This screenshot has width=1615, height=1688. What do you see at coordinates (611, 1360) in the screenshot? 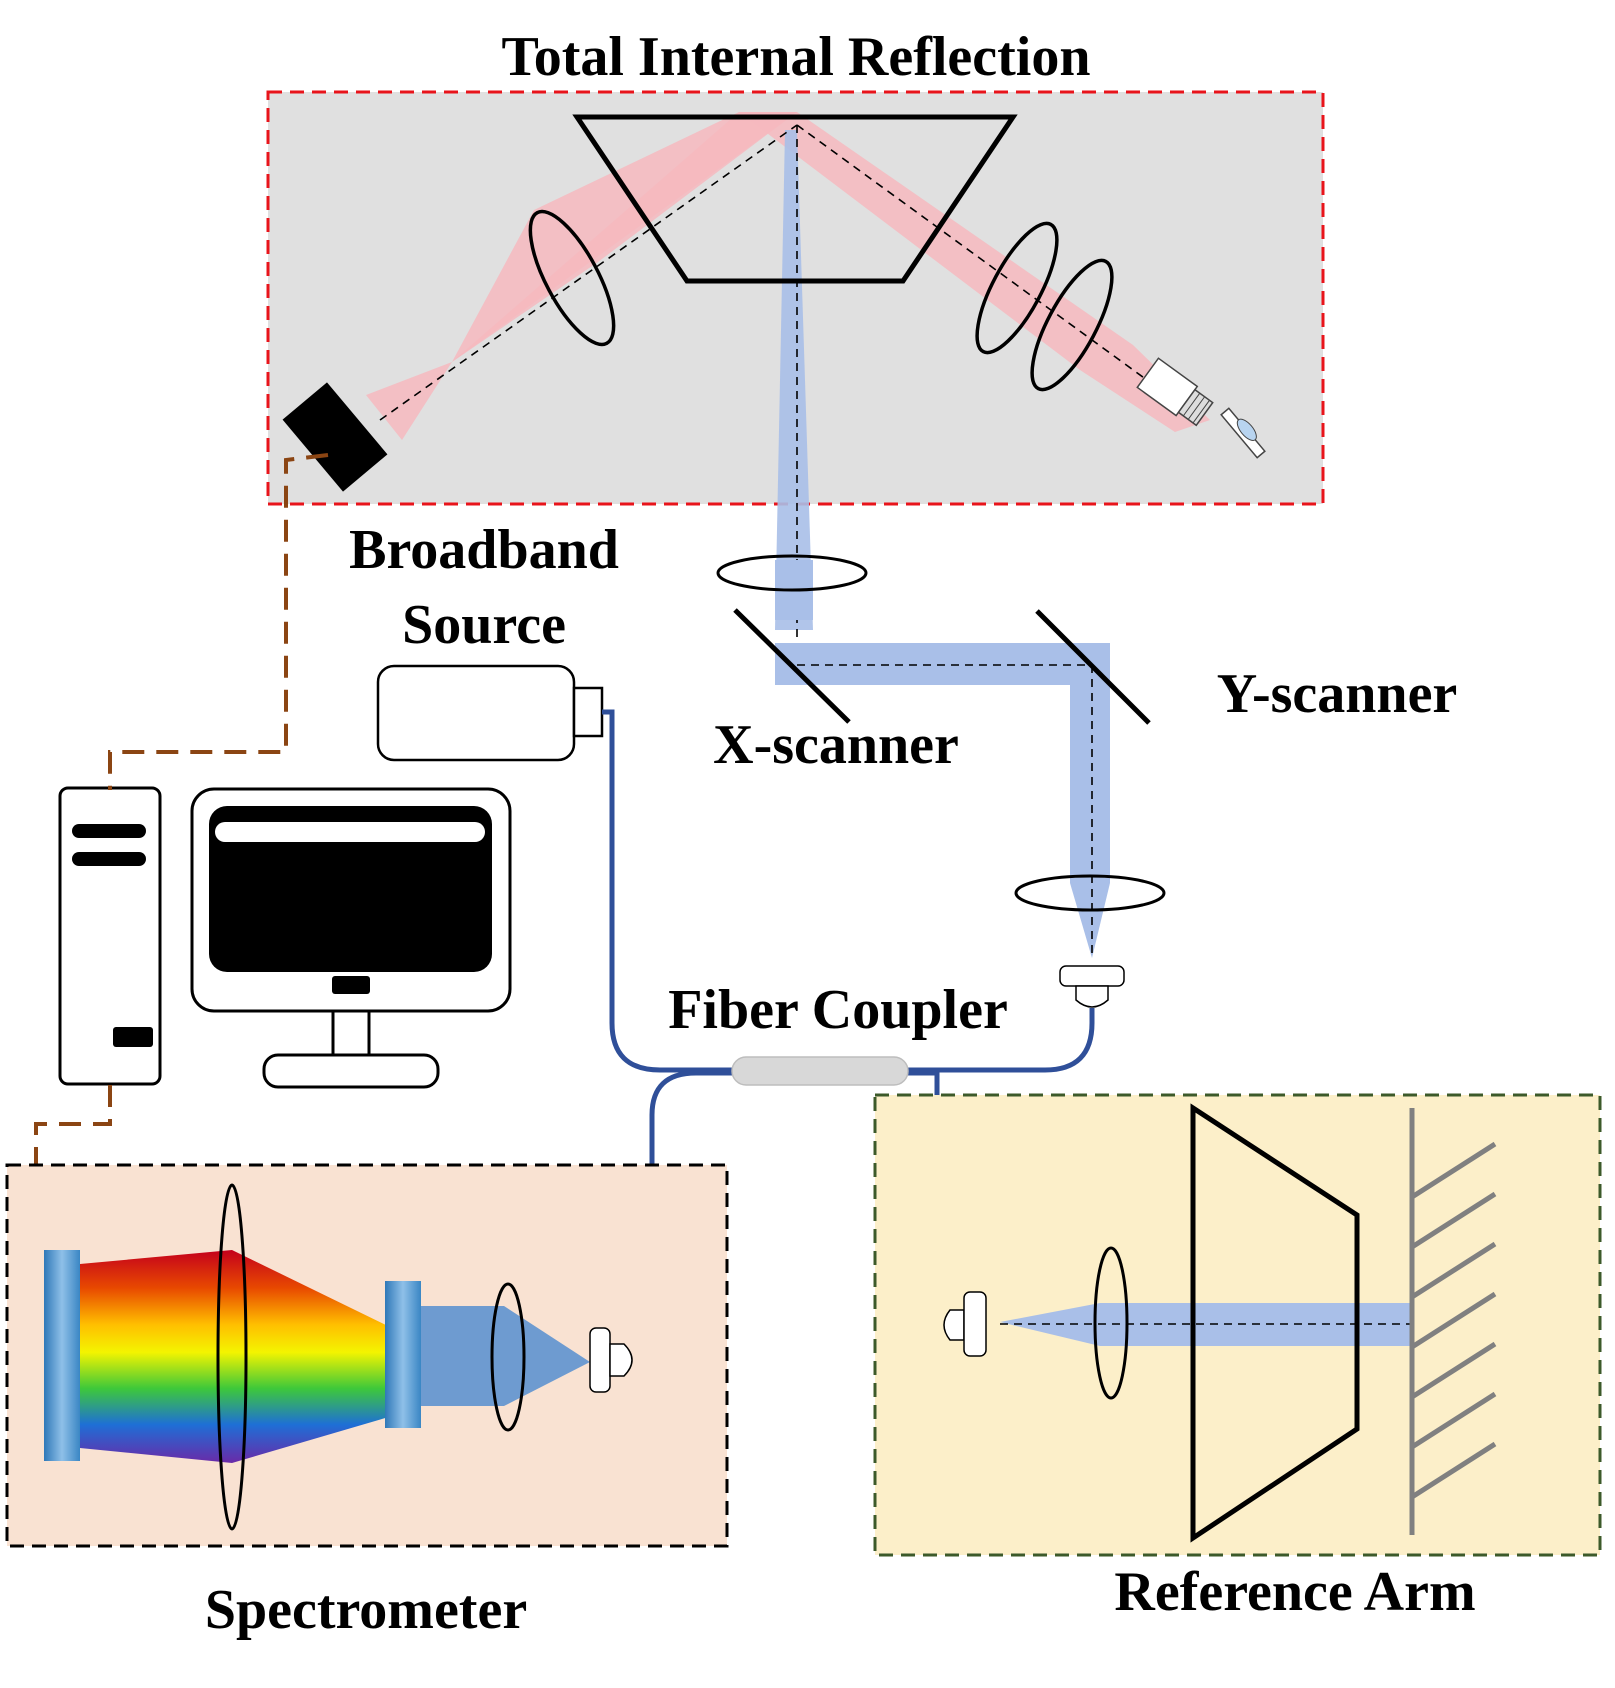
I see `spectrometer-collimator-icon` at bounding box center [611, 1360].